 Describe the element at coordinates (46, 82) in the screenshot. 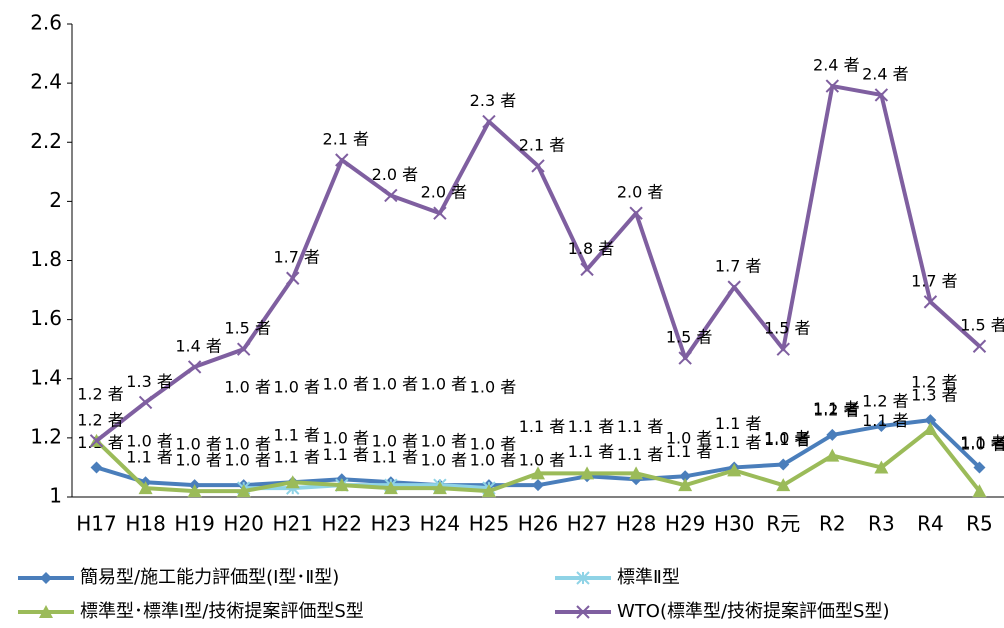

I see `y-tick-label: 2.4` at that location.